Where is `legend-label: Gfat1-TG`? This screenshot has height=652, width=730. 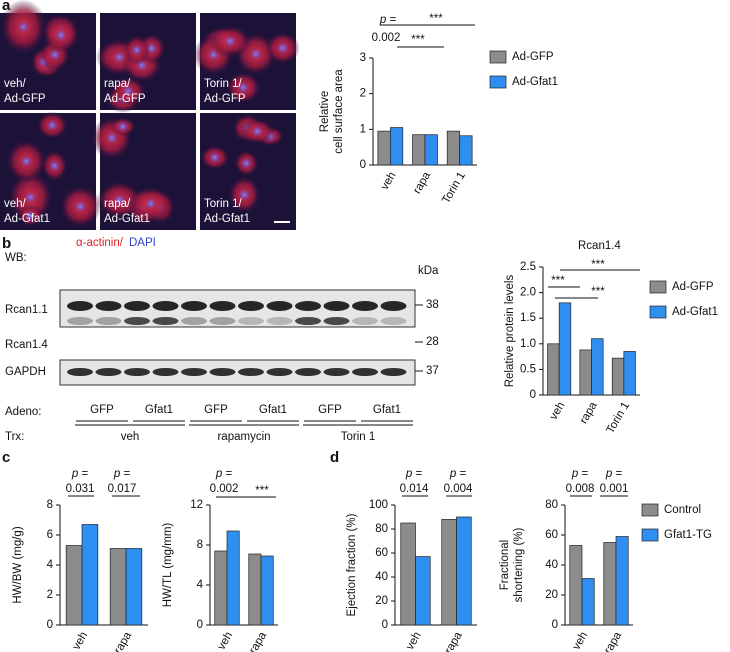
legend-label: Gfat1-TG is located at coordinates (688, 535).